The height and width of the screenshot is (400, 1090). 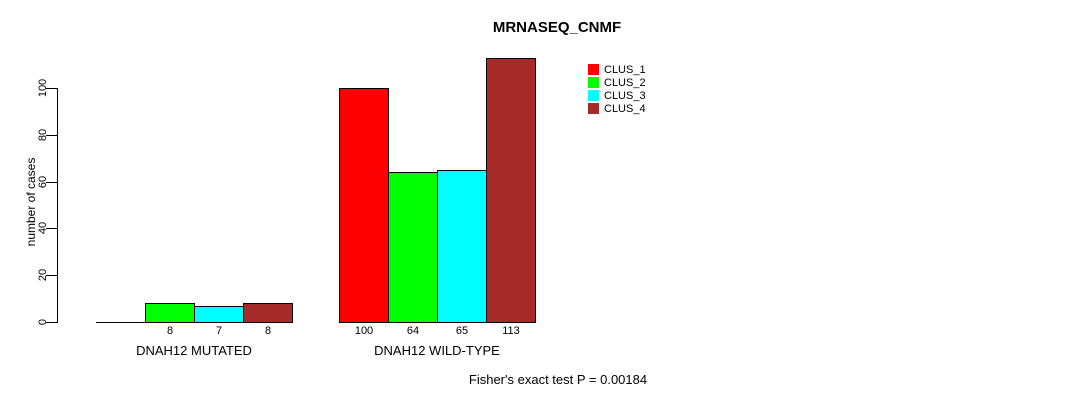 What do you see at coordinates (43, 322) in the screenshot?
I see `y-axis-tick-label: 0` at bounding box center [43, 322].